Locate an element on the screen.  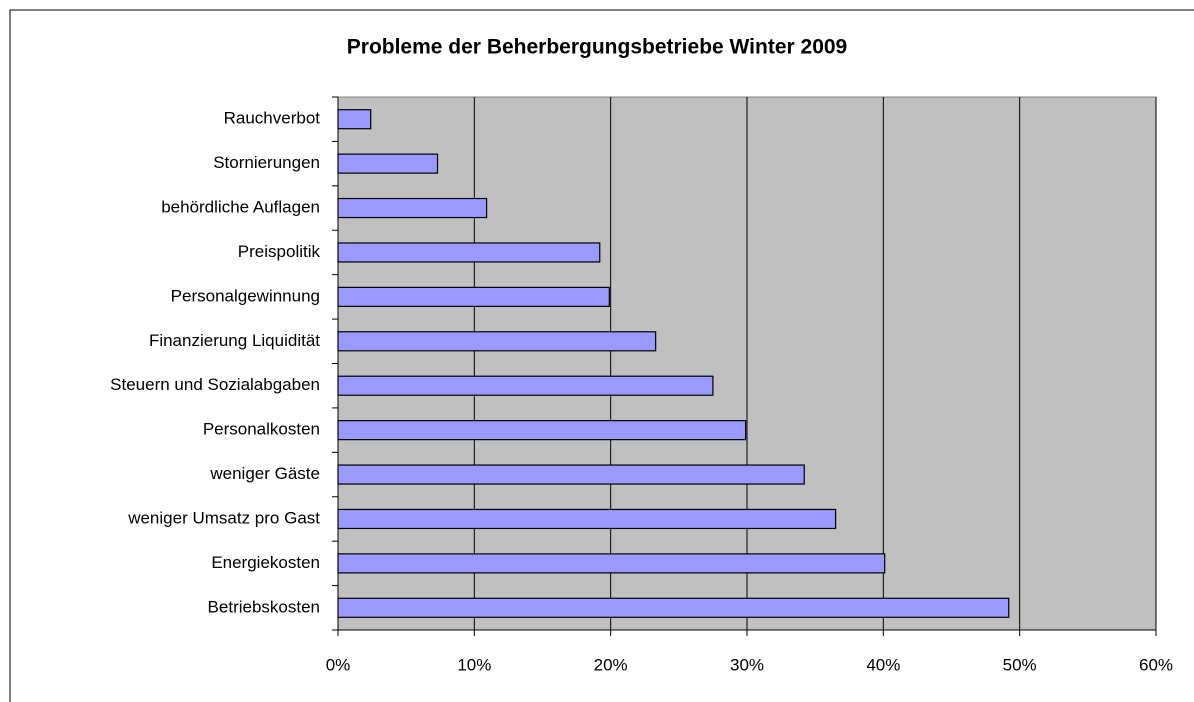
y-tick-label: Rauchverbot is located at coordinates (272, 118).